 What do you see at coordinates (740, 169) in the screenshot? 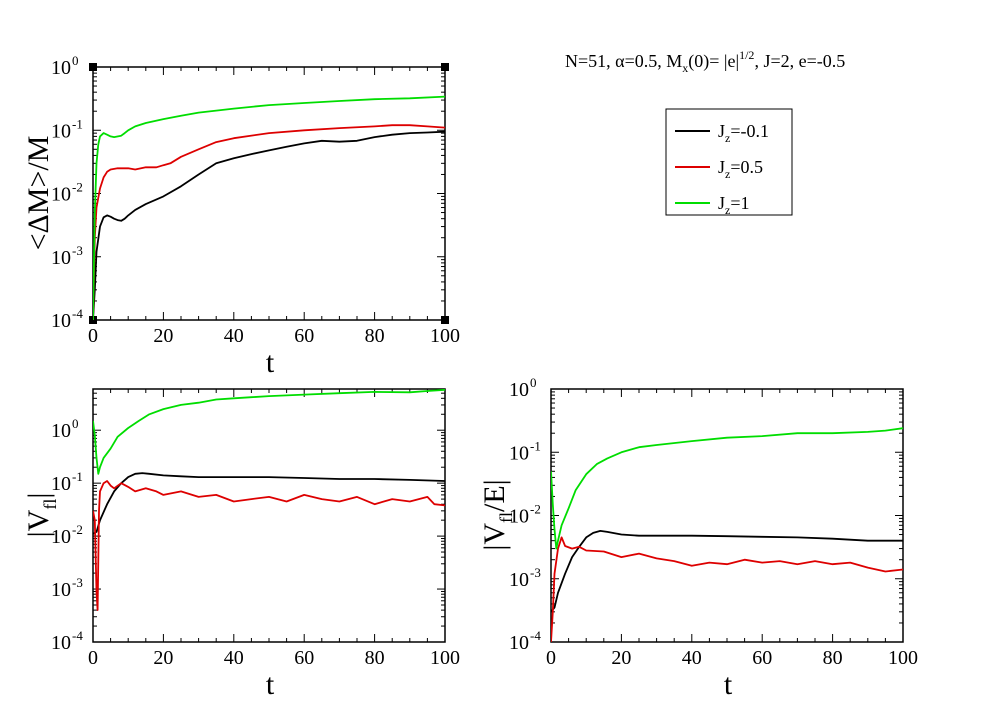
I see `legend-label: Jz=0.5` at bounding box center [740, 169].